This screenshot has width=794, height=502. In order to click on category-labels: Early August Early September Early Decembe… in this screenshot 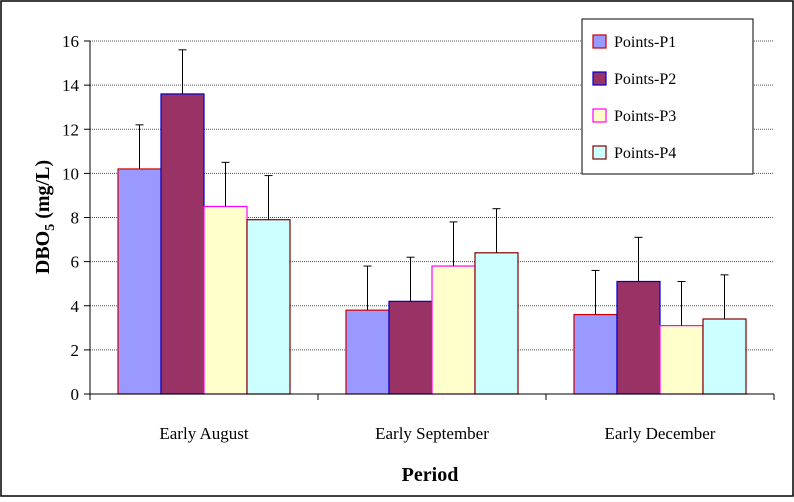, I will do `click(437, 433)`.